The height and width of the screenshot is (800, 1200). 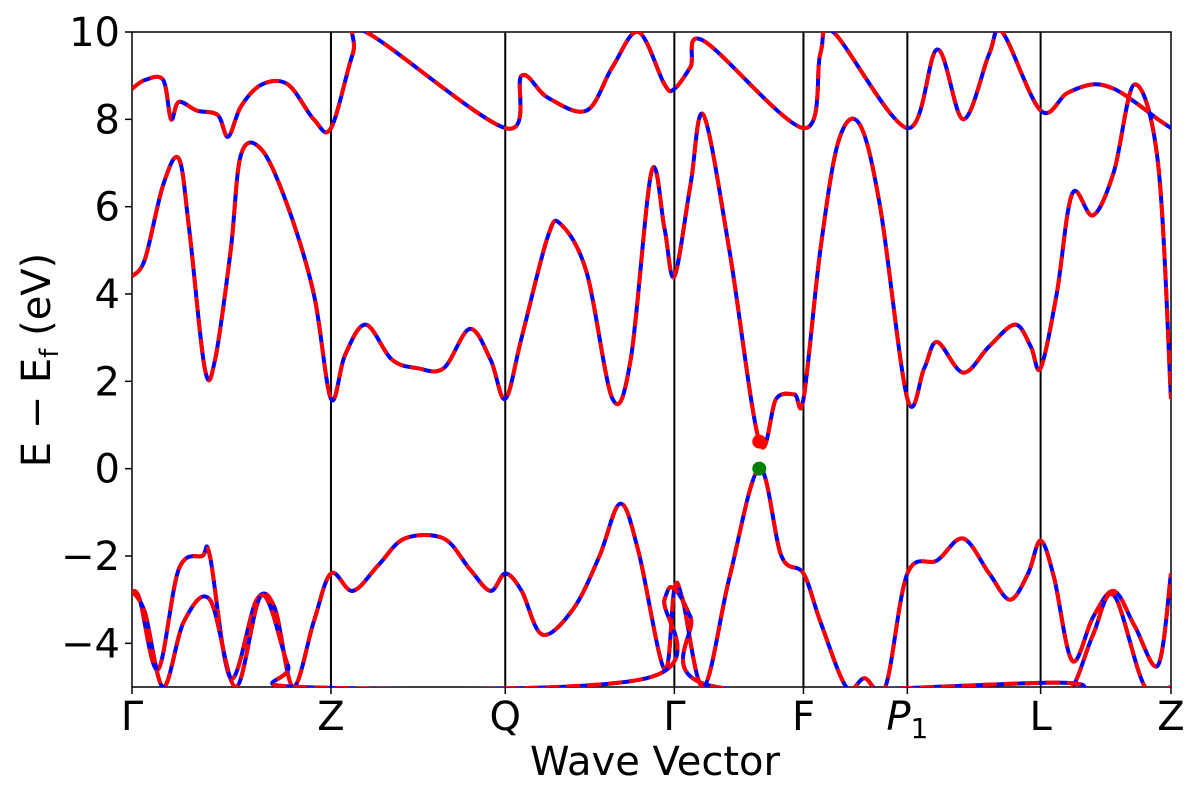 I want to click on y-axis-ticks: −4 −2 0 2 4 6 8 10, so click(x=96, y=338).